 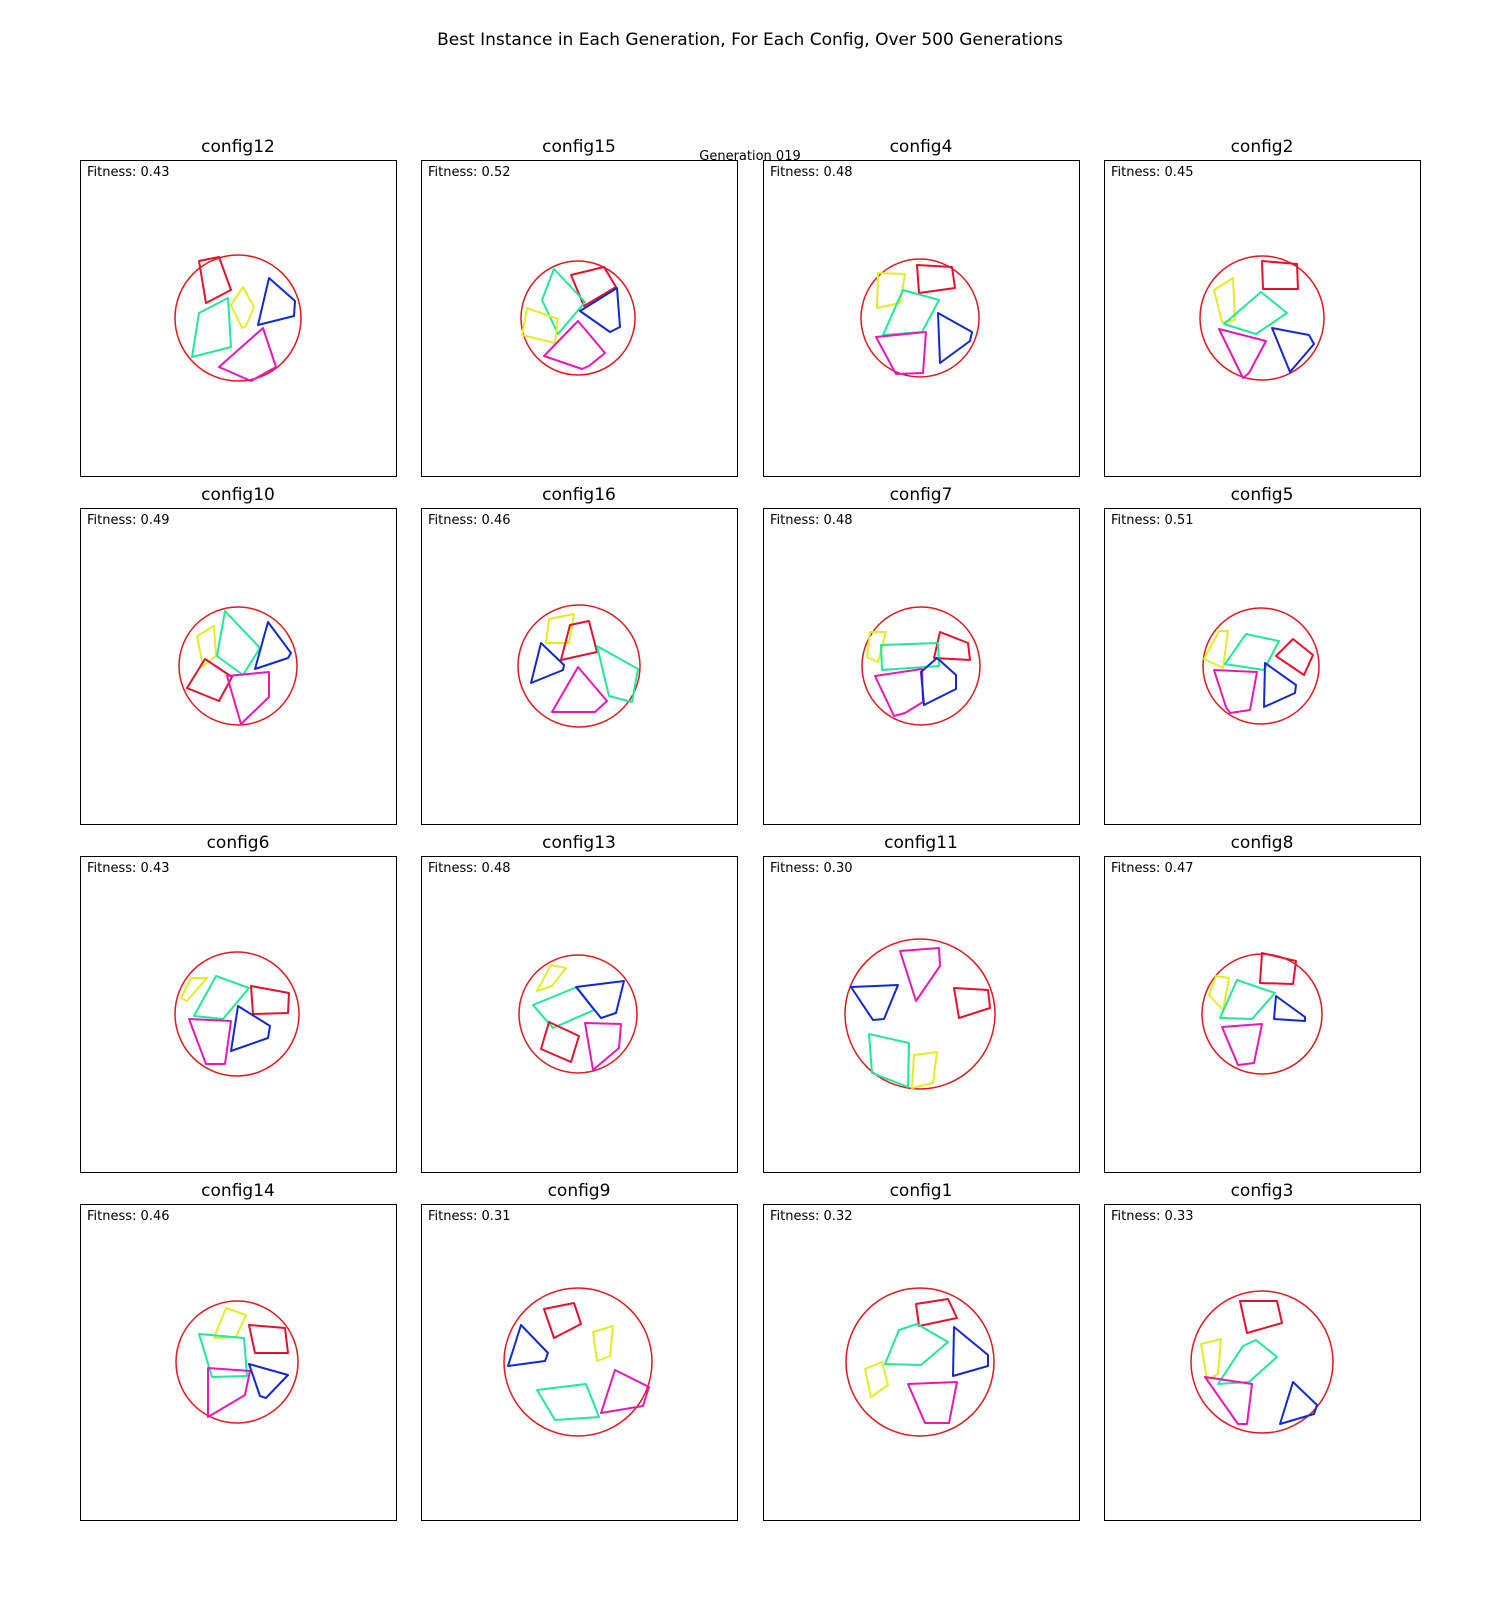 What do you see at coordinates (1152, 868) in the screenshot?
I see `fitness-label: Fitness: 0.47` at bounding box center [1152, 868].